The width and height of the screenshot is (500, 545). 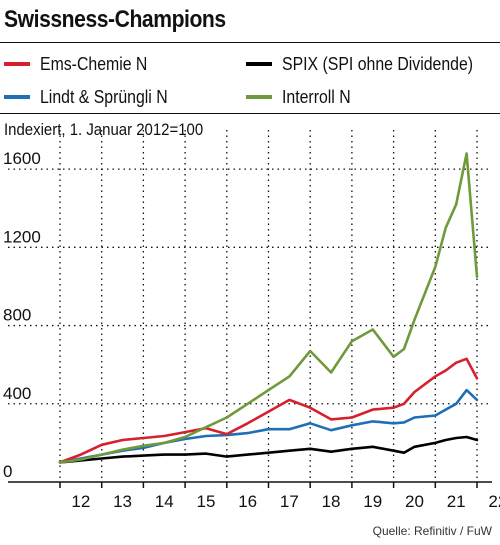 What do you see at coordinates (259, 64) in the screenshot?
I see `legend-swatch-spix` at bounding box center [259, 64].